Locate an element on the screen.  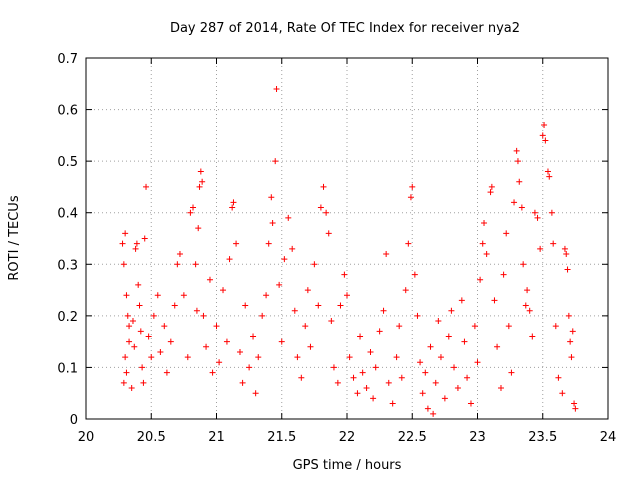
x-tick-labels: 20 20.5 21 21.5 22 22.5 23 23.5 24 is located at coordinates (347, 437).